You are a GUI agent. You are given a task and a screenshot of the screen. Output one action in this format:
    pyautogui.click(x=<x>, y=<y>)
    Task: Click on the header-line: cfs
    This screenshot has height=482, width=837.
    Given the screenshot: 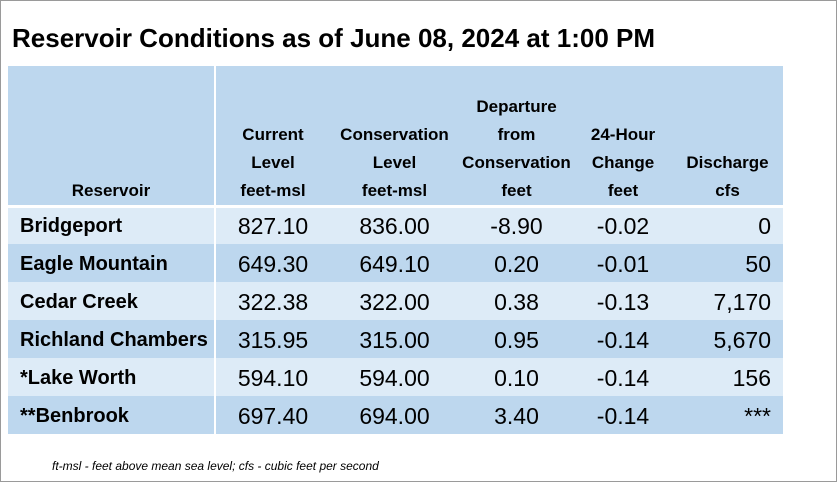 What is the action you would take?
    pyautogui.click(x=727, y=190)
    